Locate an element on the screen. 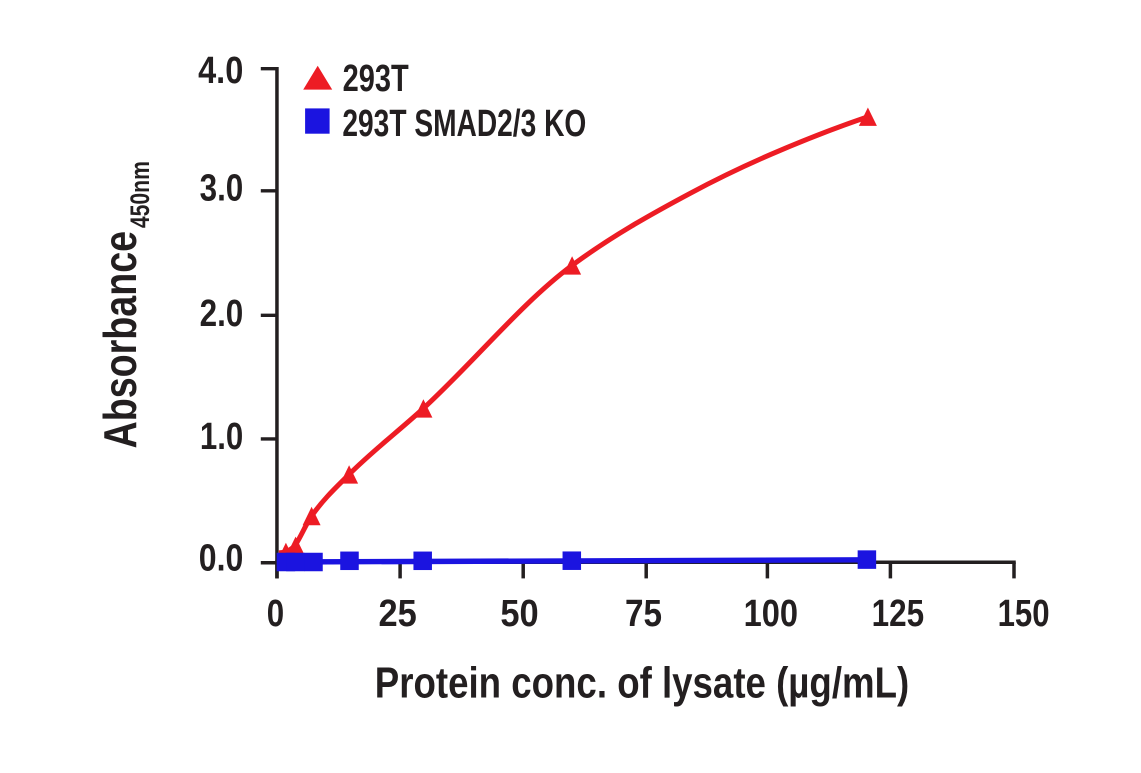 Image resolution: width=1141 pixels, height=773 pixels. svg-text: Absorbance is located at coordinates (120, 340).